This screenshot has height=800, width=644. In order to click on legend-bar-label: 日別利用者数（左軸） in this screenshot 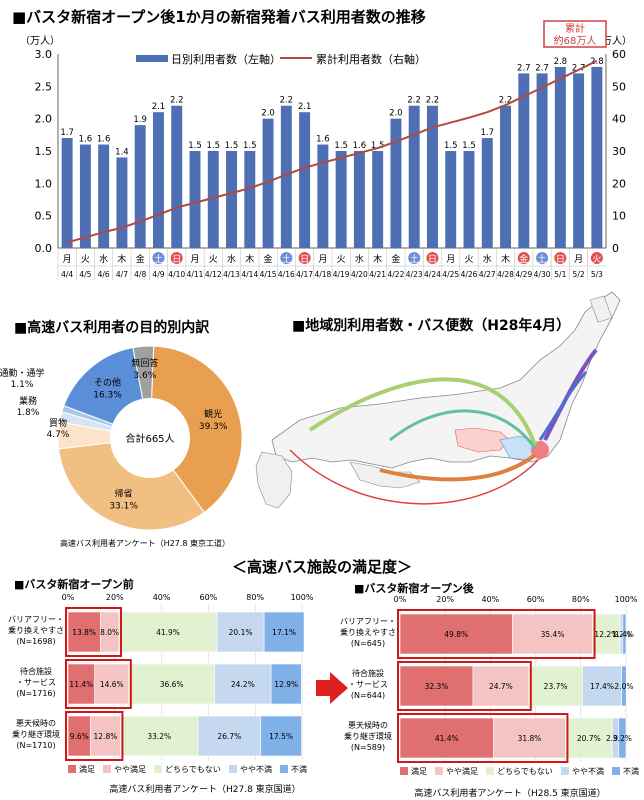, I will do `click(226, 59)`.